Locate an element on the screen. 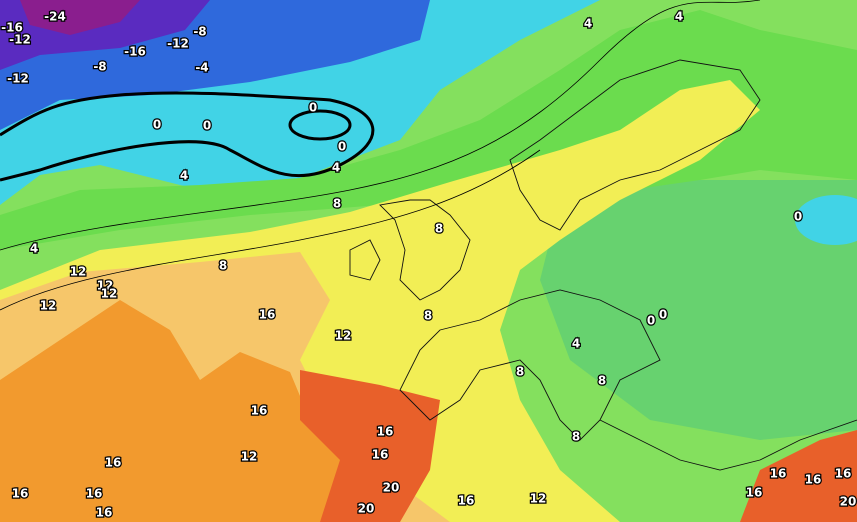 The height and width of the screenshot is (522, 857). hottest-field-east is located at coordinates (798, 476).